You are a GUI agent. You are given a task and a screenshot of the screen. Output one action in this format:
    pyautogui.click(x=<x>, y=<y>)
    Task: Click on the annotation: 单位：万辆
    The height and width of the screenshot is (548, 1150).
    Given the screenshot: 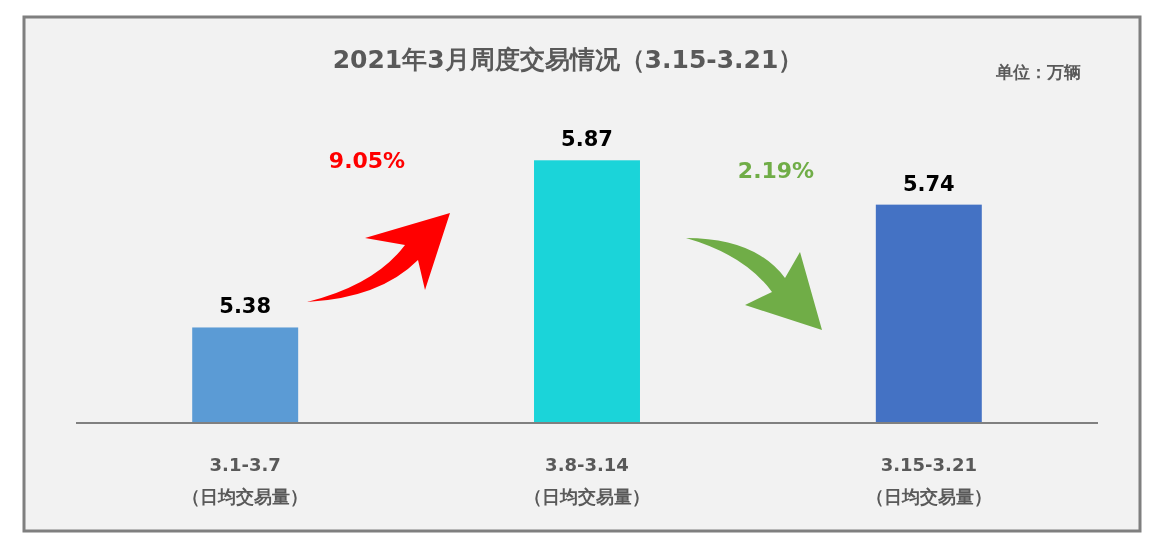 What is the action you would take?
    pyautogui.click(x=1037, y=72)
    